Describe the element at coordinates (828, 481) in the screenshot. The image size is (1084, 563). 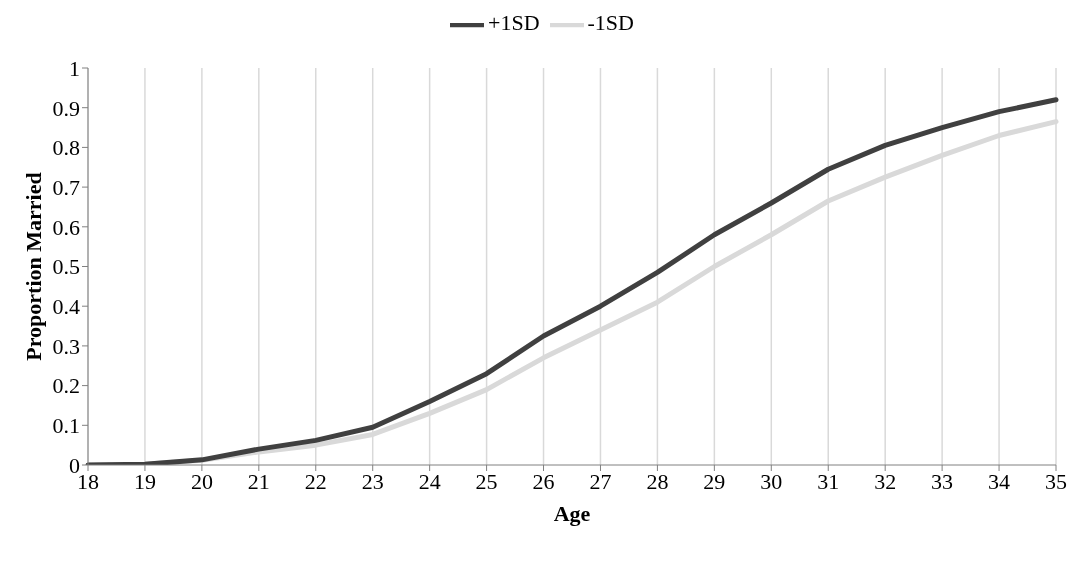
I see `x-tick-label: 31` at that location.